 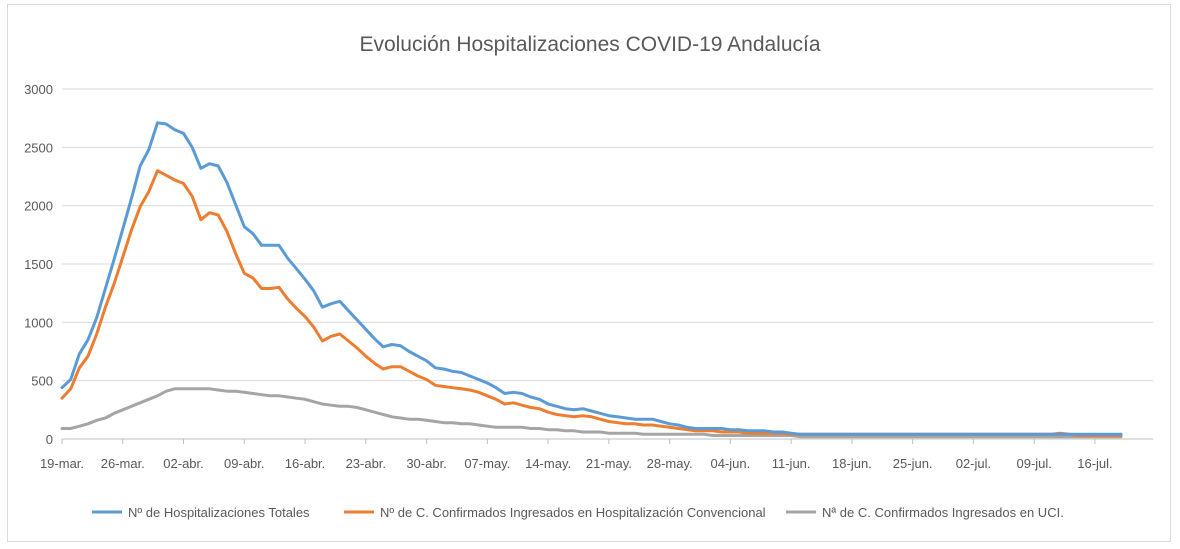 I want to click on x-tick-label: 16-abr., so click(x=305, y=463).